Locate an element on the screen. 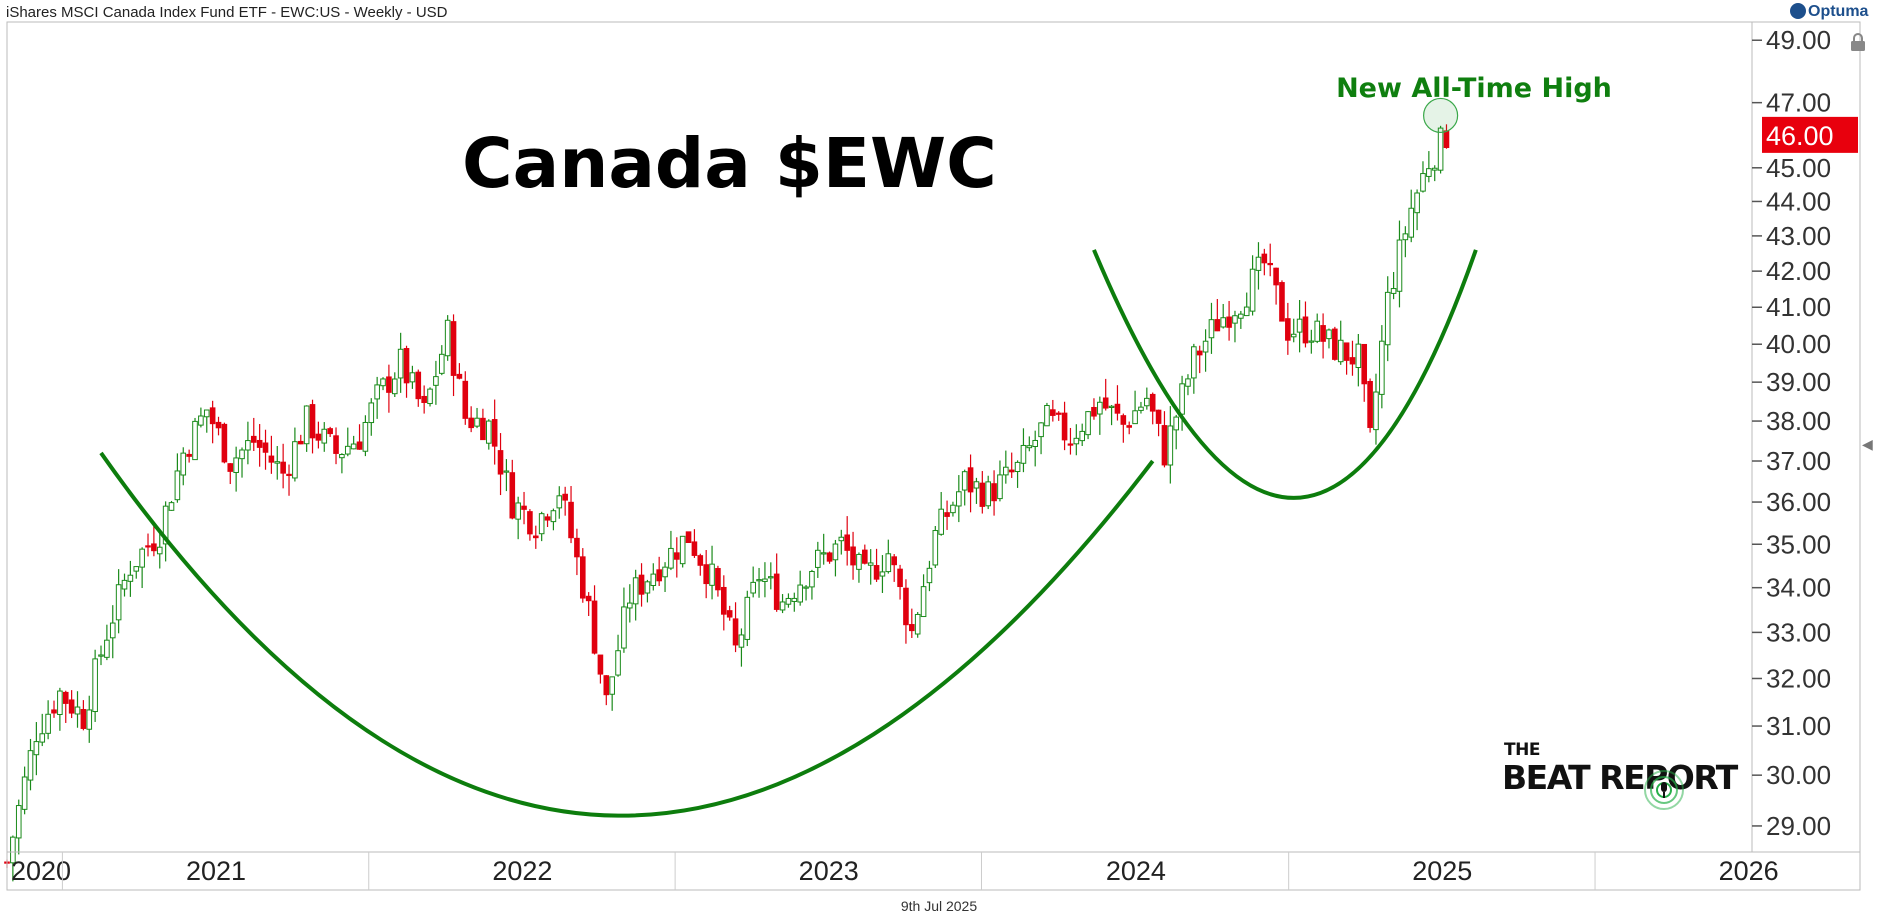  y-tick-label: 29.00 is located at coordinates (1798, 826).